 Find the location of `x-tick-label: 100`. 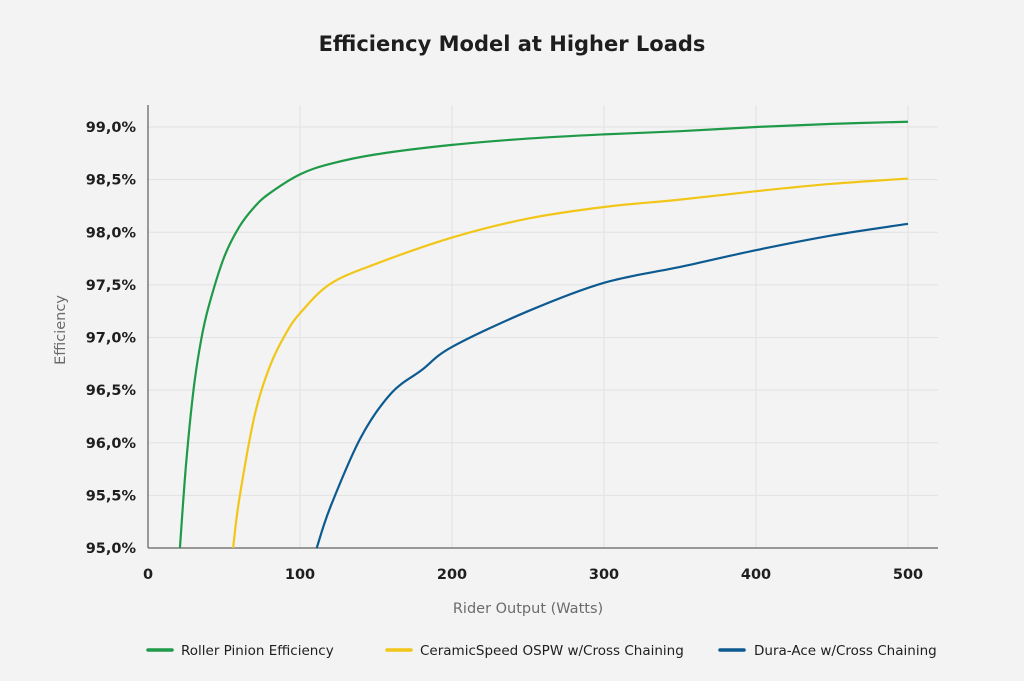

x-tick-label: 100 is located at coordinates (300, 575).